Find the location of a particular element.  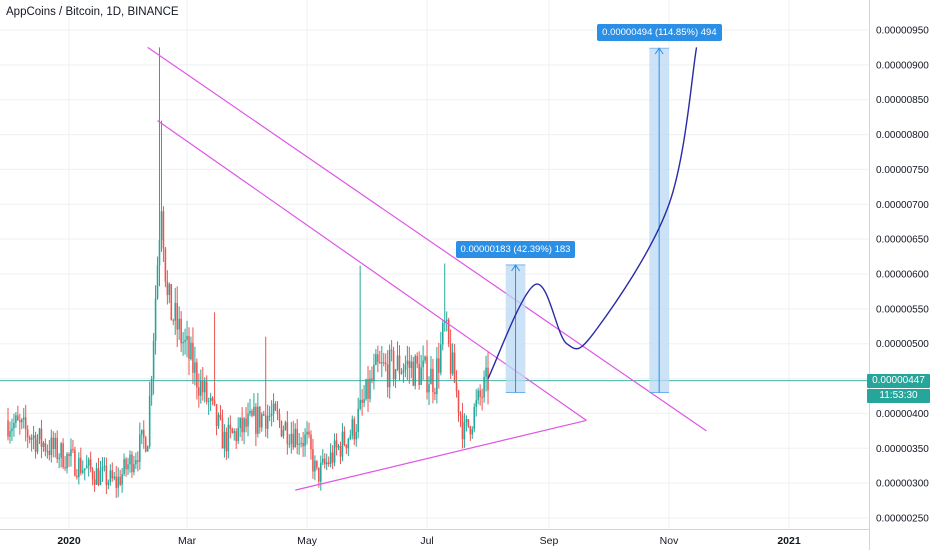

x-tick-label: Sep is located at coordinates (549, 541).